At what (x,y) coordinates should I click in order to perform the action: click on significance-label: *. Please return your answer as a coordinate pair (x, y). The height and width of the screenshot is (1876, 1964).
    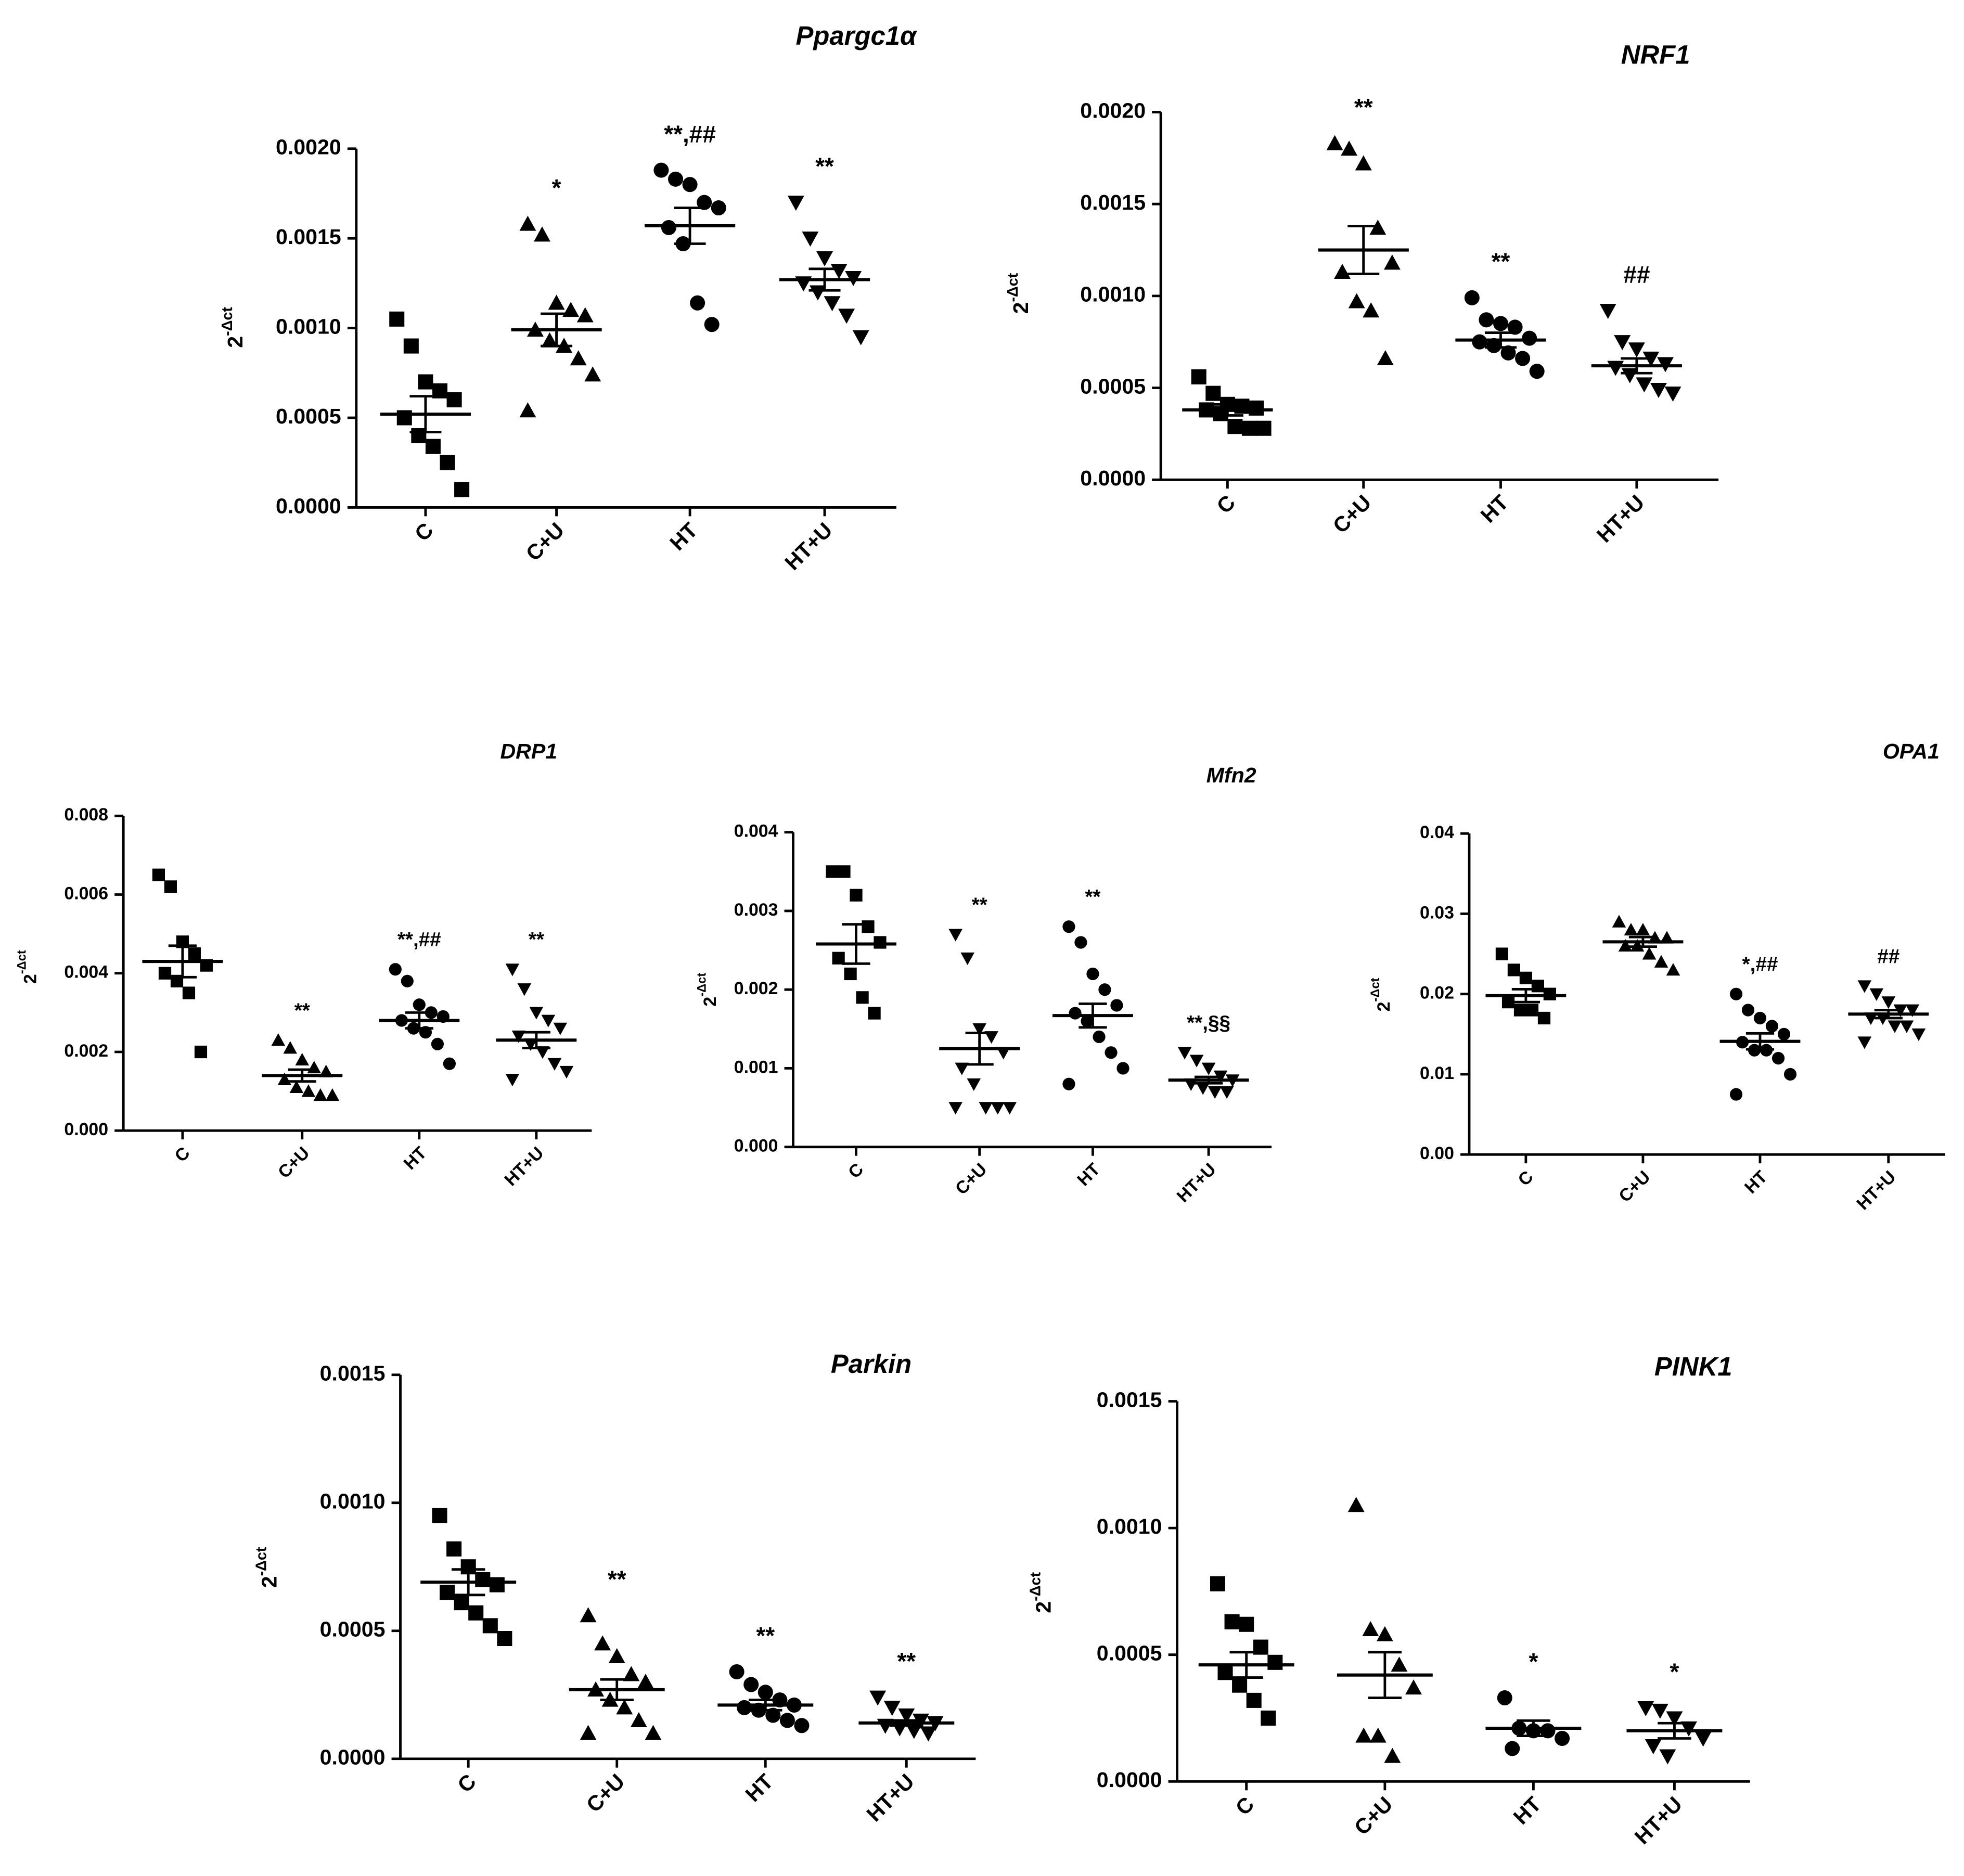
    Looking at the image, I should click on (556, 187).